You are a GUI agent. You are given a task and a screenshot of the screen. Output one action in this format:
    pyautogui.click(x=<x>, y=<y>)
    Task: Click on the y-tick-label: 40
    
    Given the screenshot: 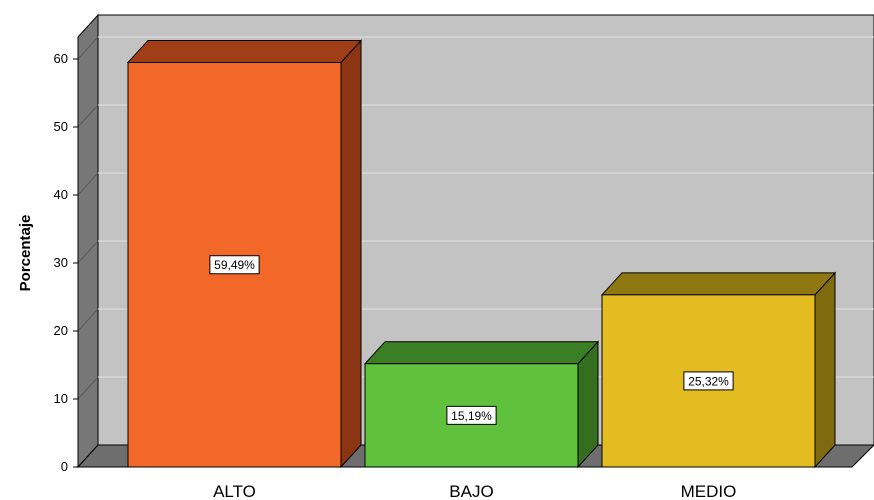 What is the action you would take?
    pyautogui.click(x=61, y=194)
    